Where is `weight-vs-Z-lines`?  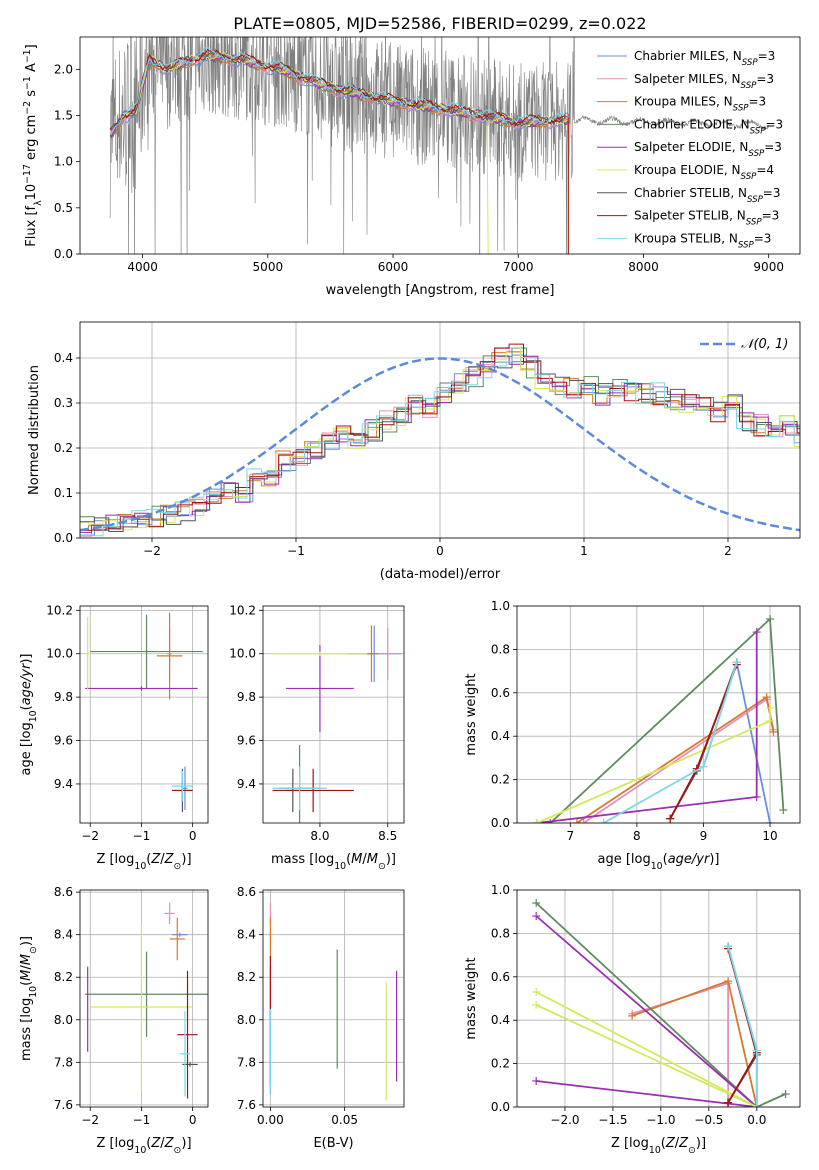 weight-vs-Z-lines is located at coordinates (661, 1003).